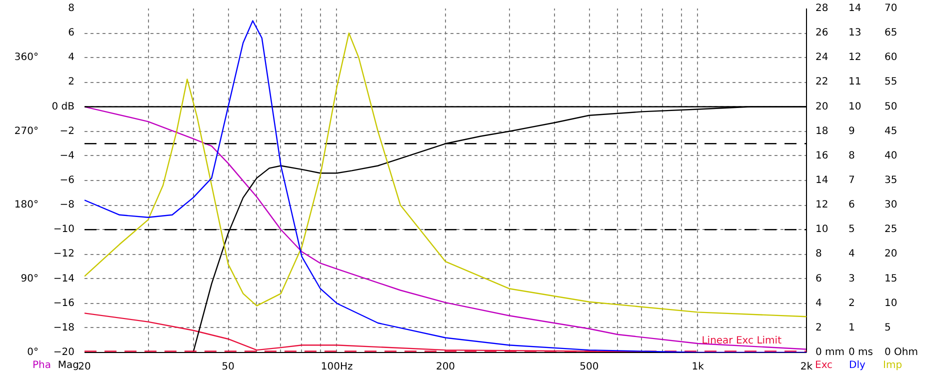  What do you see at coordinates (901, 352) in the screenshot?
I see `y2-tick-label: 0 Ohm` at bounding box center [901, 352].